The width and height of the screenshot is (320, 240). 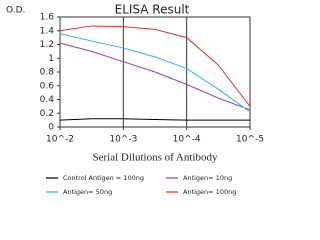 What do you see at coordinates (152, 10) in the screenshot?
I see `chart-title: ELISA Result` at bounding box center [152, 10].